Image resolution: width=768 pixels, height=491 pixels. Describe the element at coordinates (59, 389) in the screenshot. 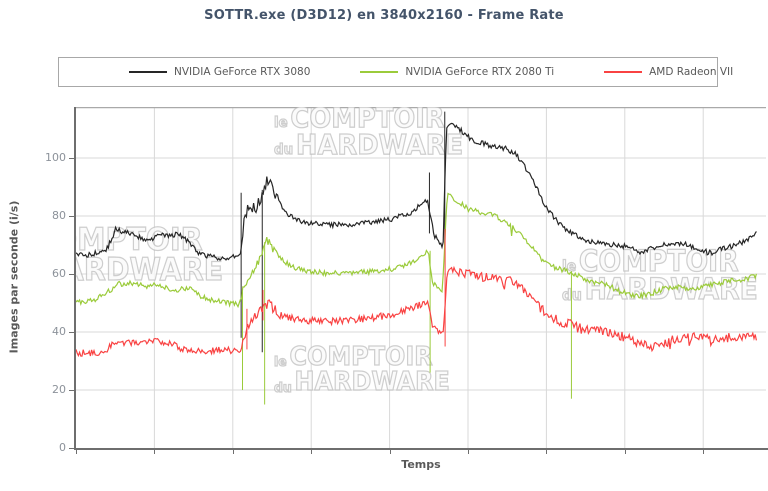

I see `y-tick-label: 20` at that location.